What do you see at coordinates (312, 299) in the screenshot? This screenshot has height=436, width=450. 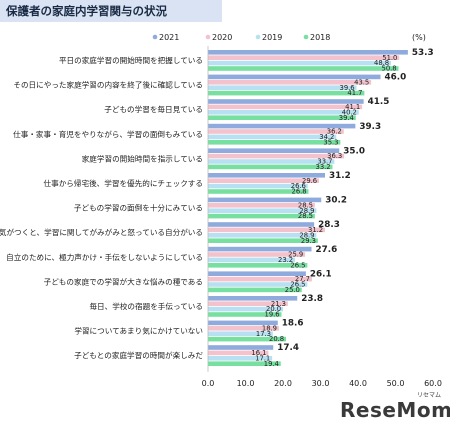 I see `value-label-2021: 23.8` at bounding box center [312, 299].